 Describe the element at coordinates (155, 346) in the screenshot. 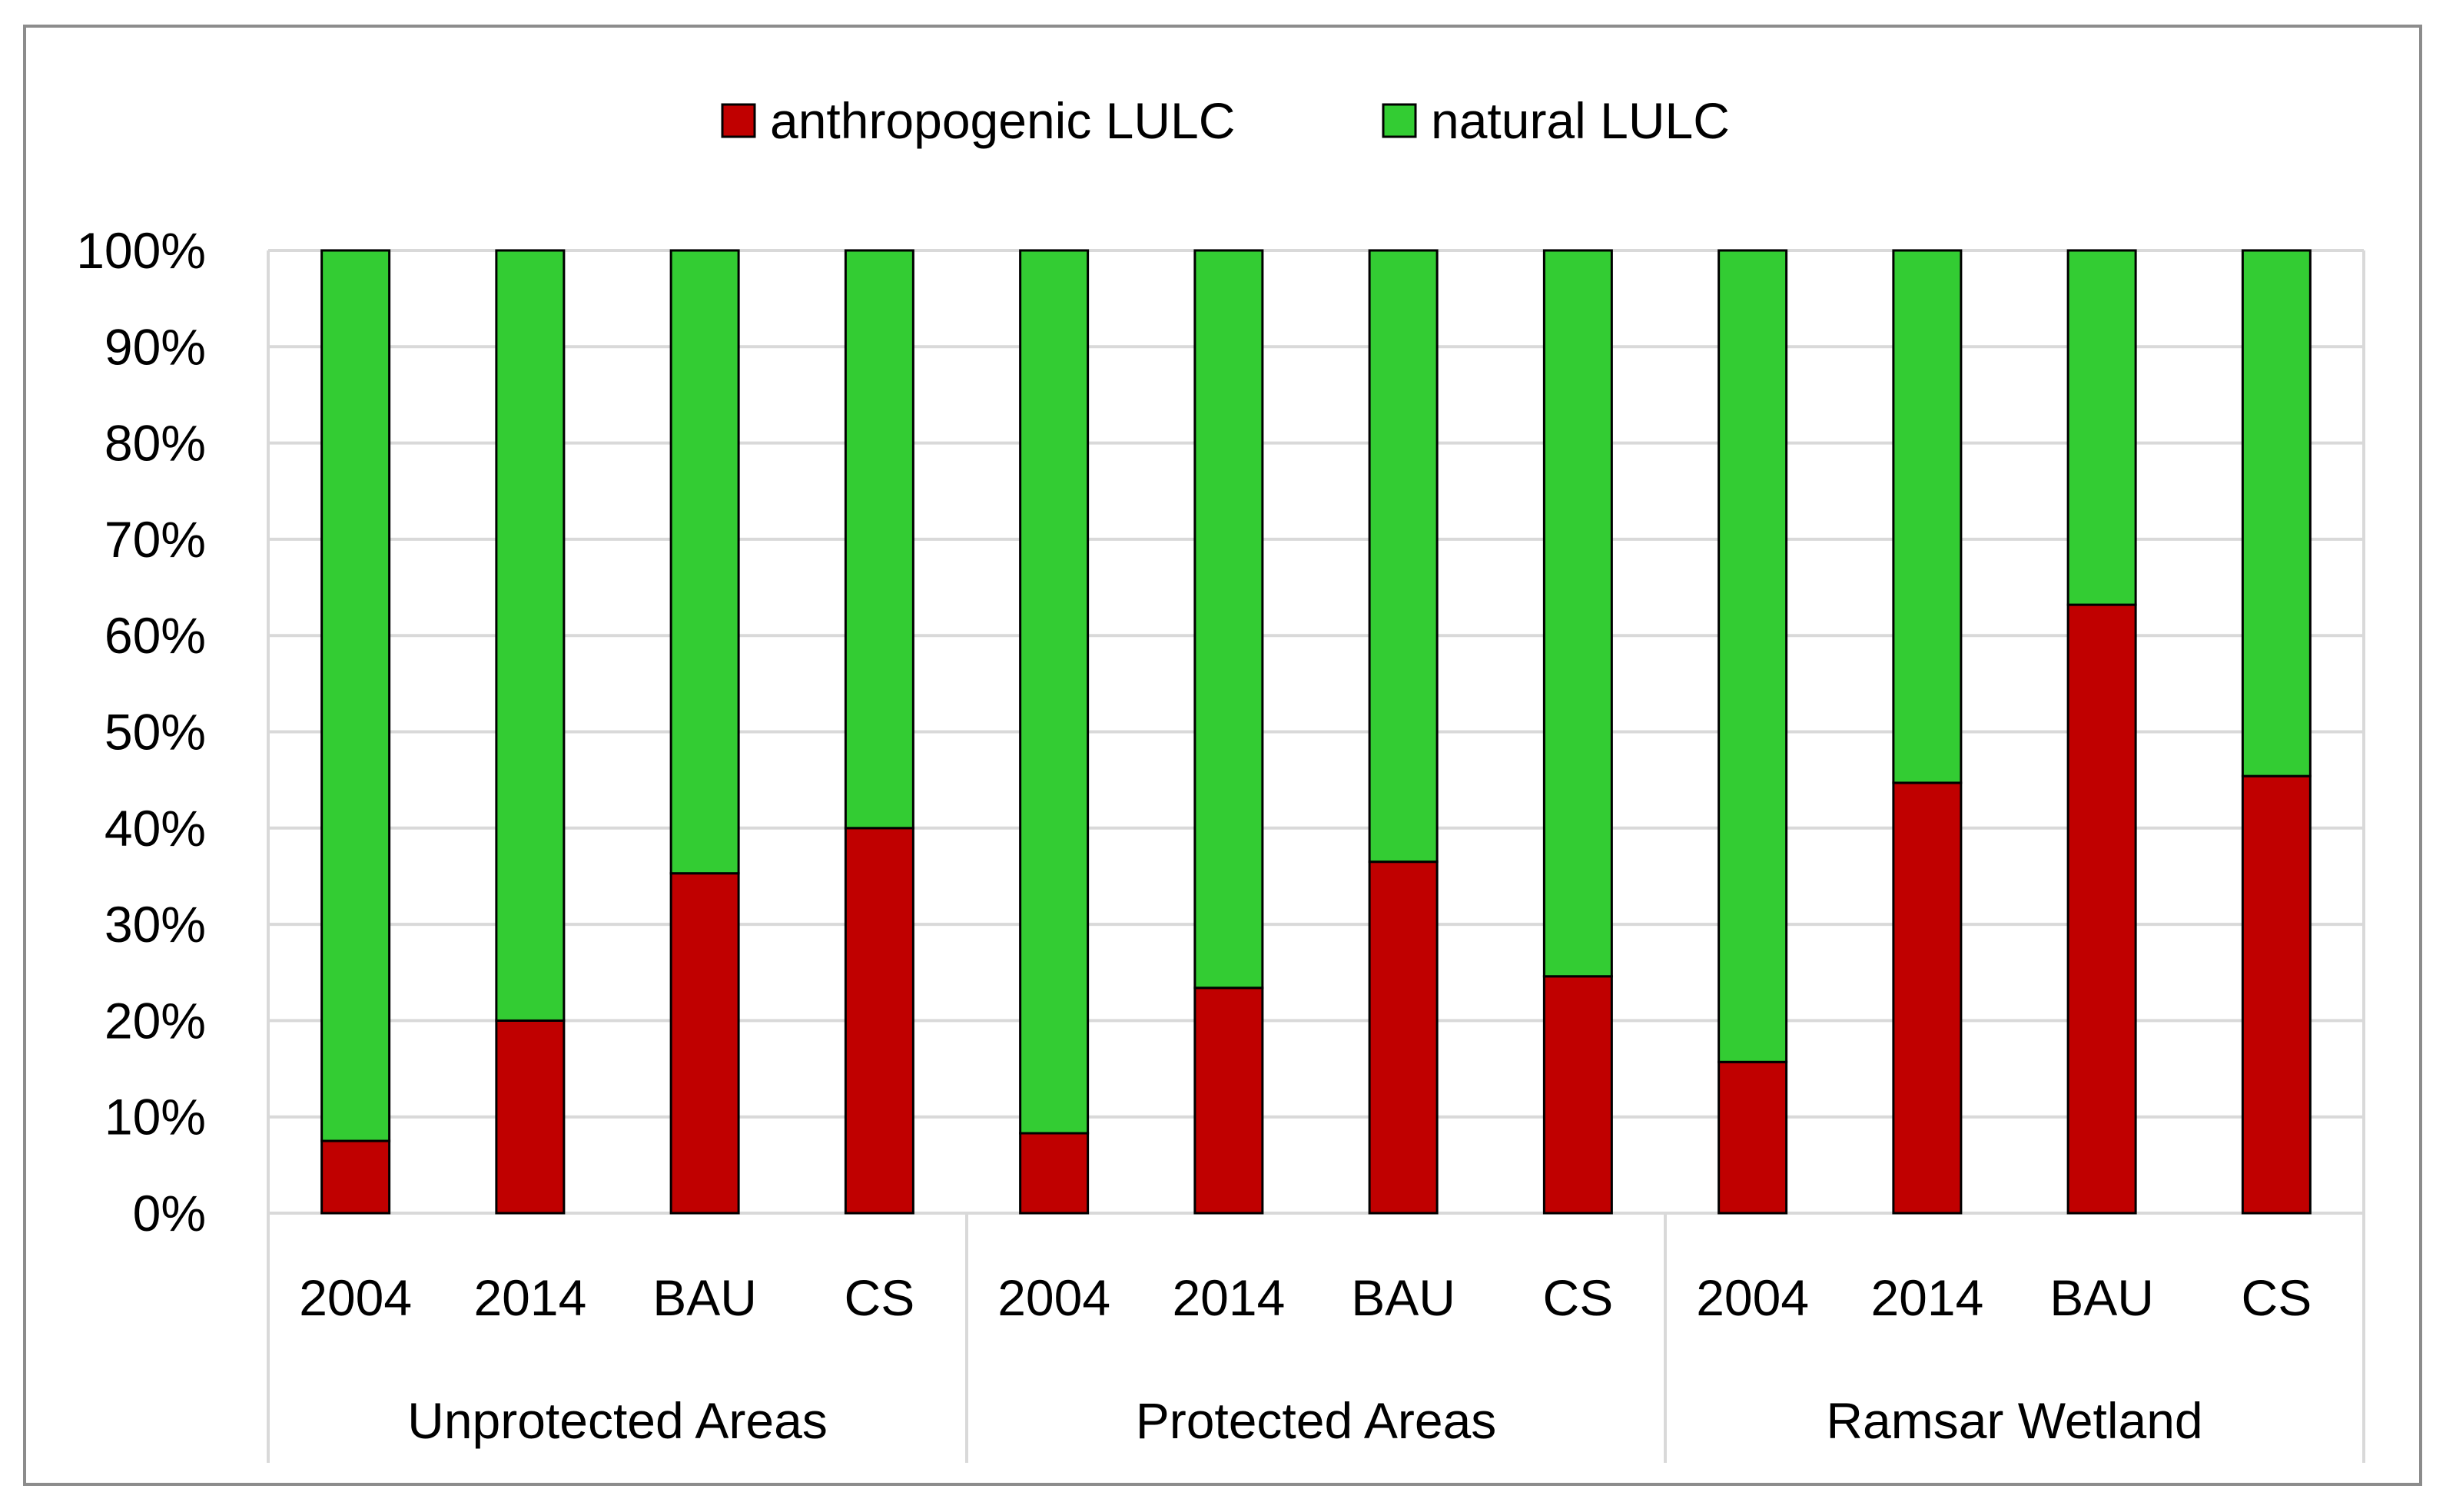

I see `y-tick-label: 90%` at that location.